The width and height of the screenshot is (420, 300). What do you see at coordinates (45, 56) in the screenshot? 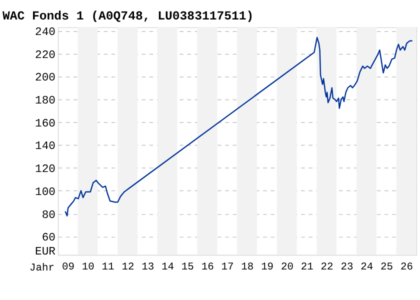
I see `y-tick-label: 220` at bounding box center [45, 56].